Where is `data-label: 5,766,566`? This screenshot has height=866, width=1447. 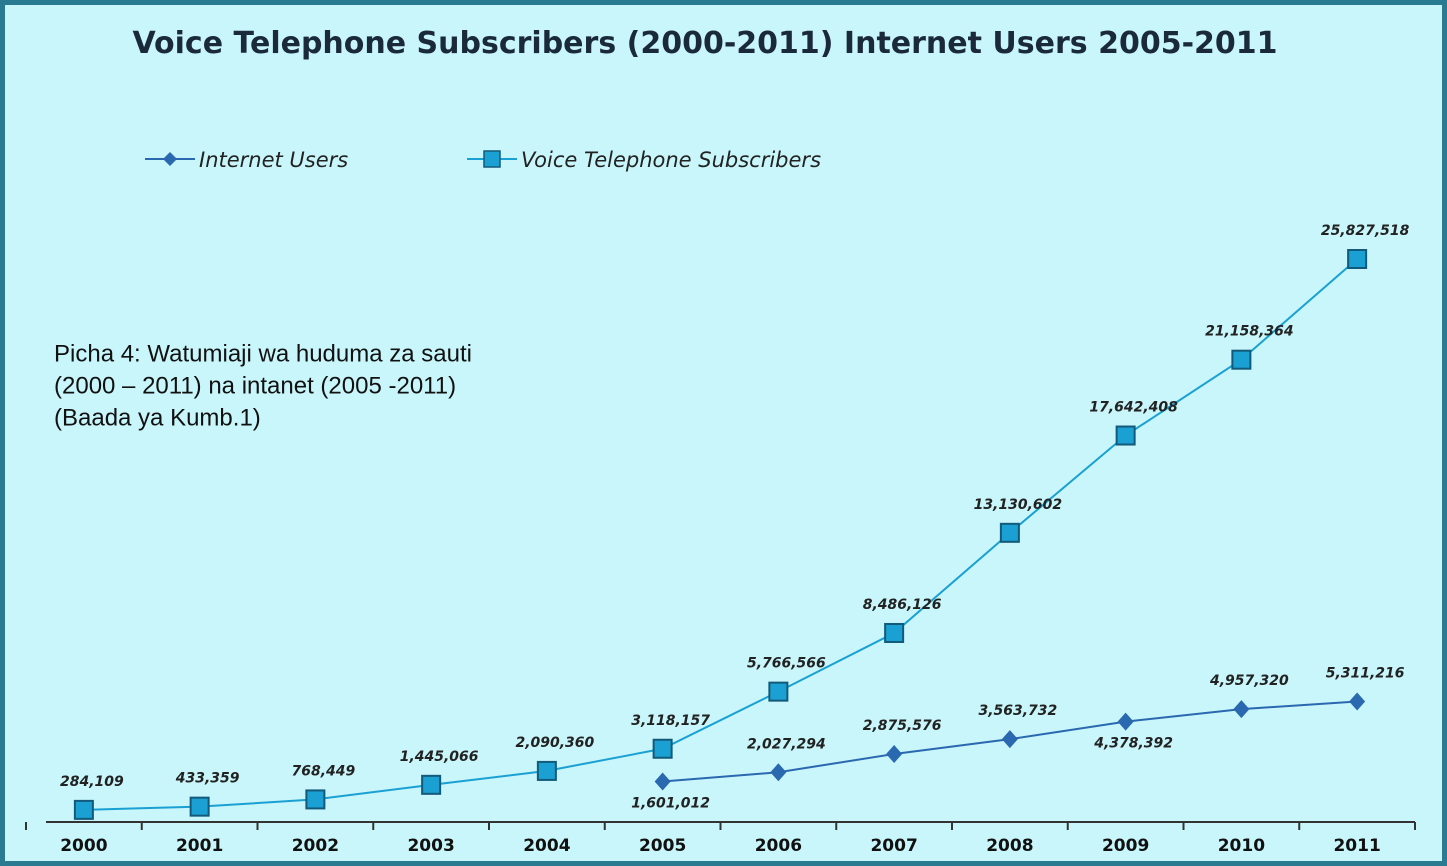 data-label: 5,766,566 is located at coordinates (786, 664).